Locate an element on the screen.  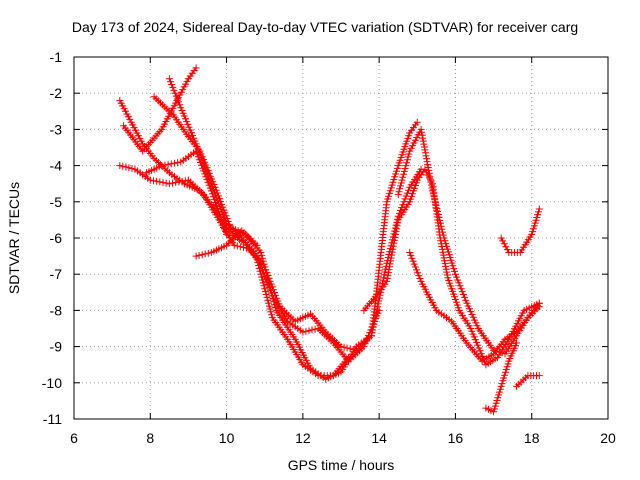
y-tick-label: -6 is located at coordinates (56, 238).